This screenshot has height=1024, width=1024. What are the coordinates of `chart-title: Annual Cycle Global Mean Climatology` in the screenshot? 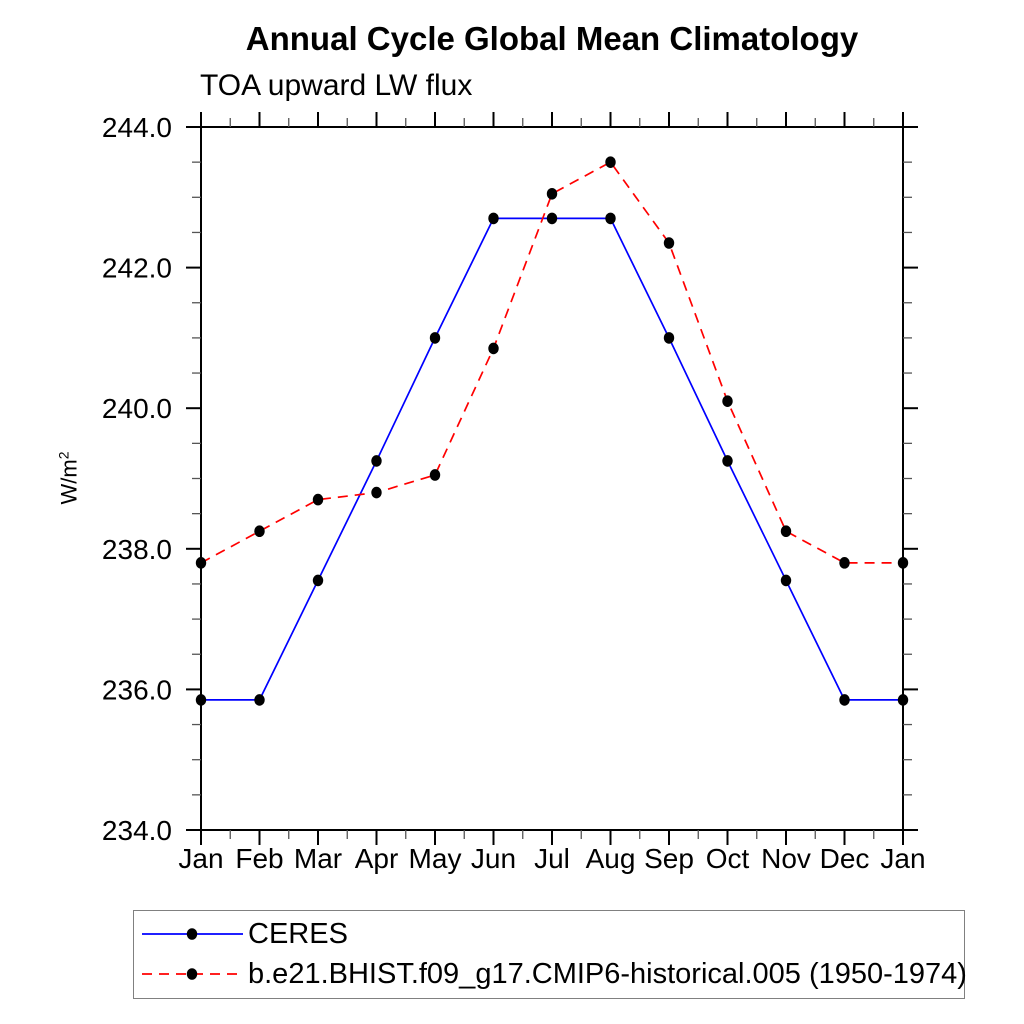 It's located at (552, 38).